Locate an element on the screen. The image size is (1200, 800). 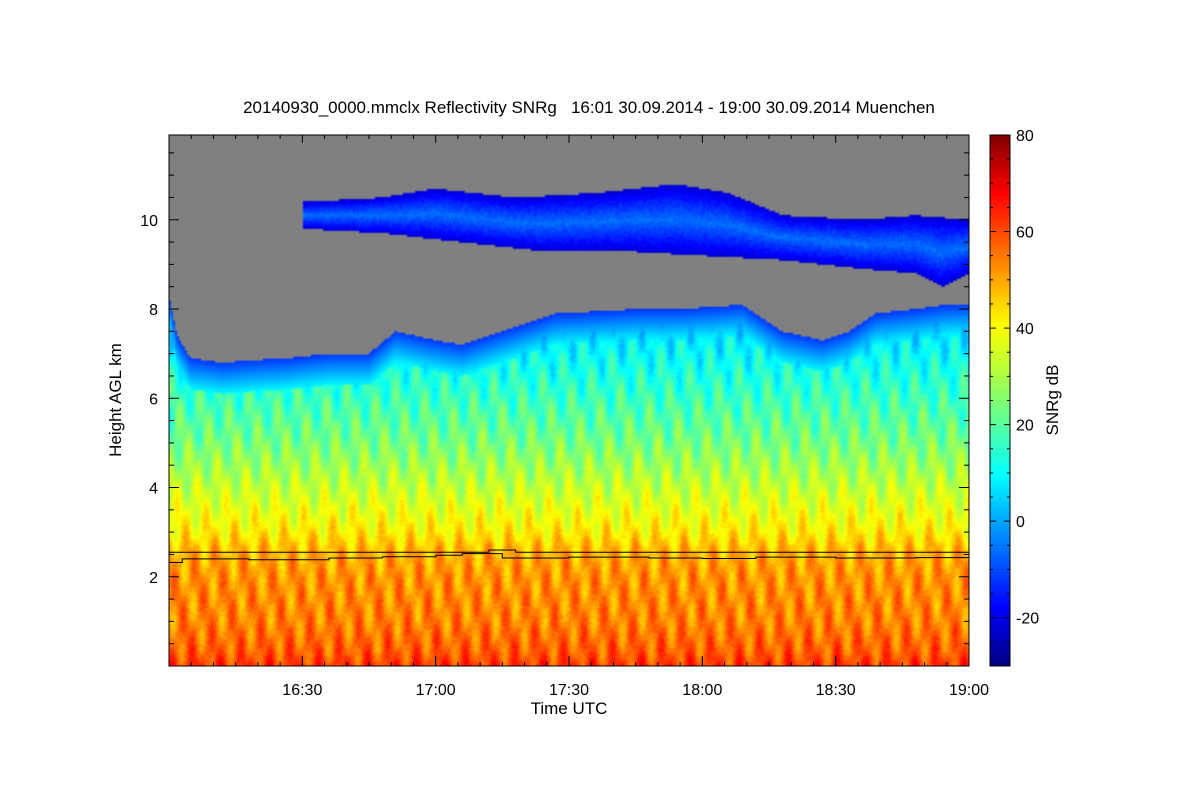
y-tick-label: 8 is located at coordinates (153, 310).